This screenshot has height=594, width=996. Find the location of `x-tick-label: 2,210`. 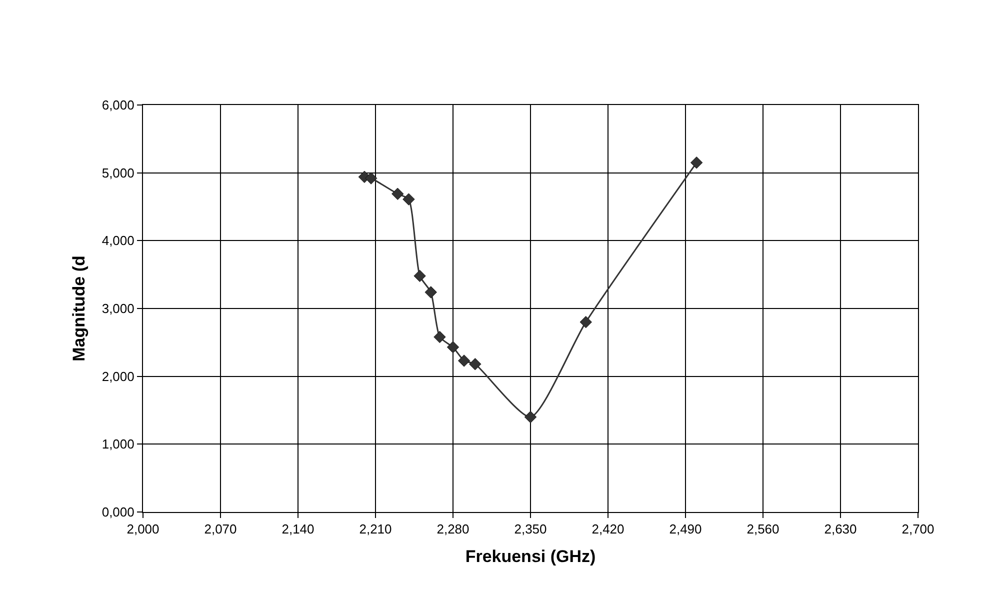

x-tick-label: 2,210 is located at coordinates (375, 529).